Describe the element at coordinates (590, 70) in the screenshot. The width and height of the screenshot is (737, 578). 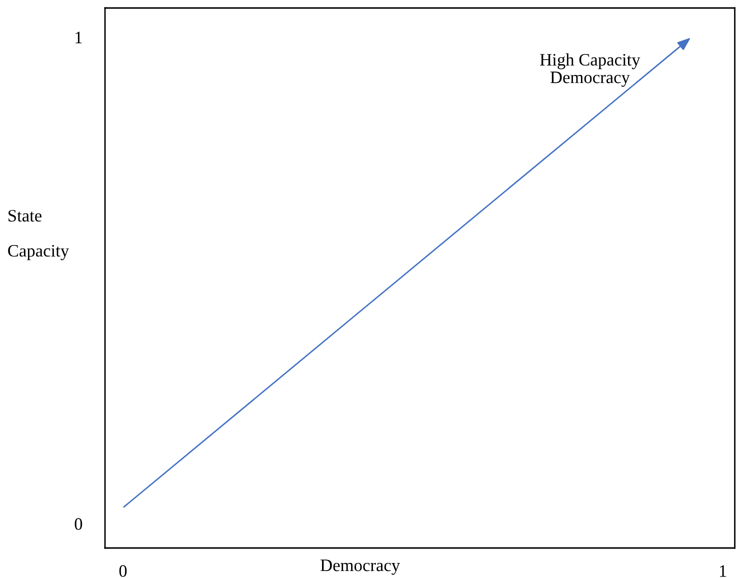
I see `annotation: High Capacity Democracy` at that location.